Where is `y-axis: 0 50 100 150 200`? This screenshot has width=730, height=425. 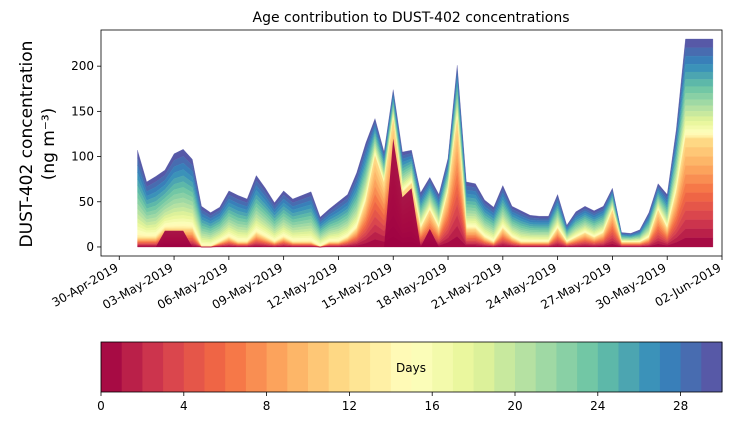 y-axis: 0 50 100 150 200 is located at coordinates (86, 156).